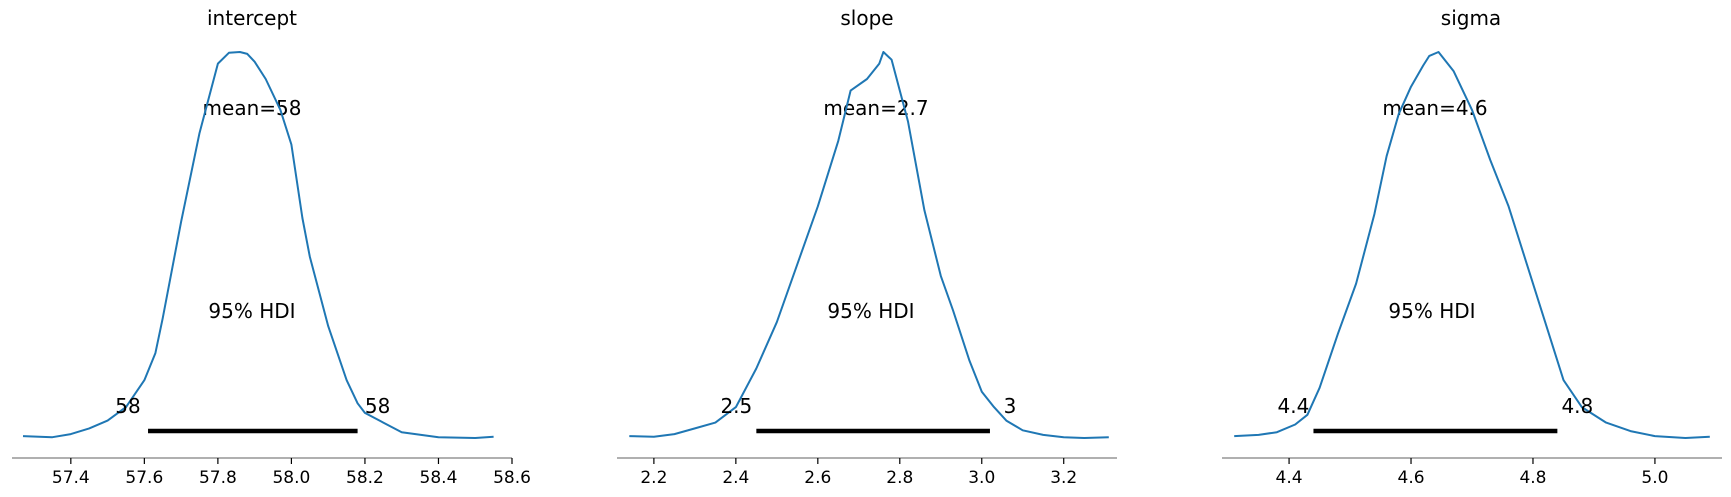  Describe the element at coordinates (735, 478) in the screenshot. I see `x-tick-label: 2.4` at that location.